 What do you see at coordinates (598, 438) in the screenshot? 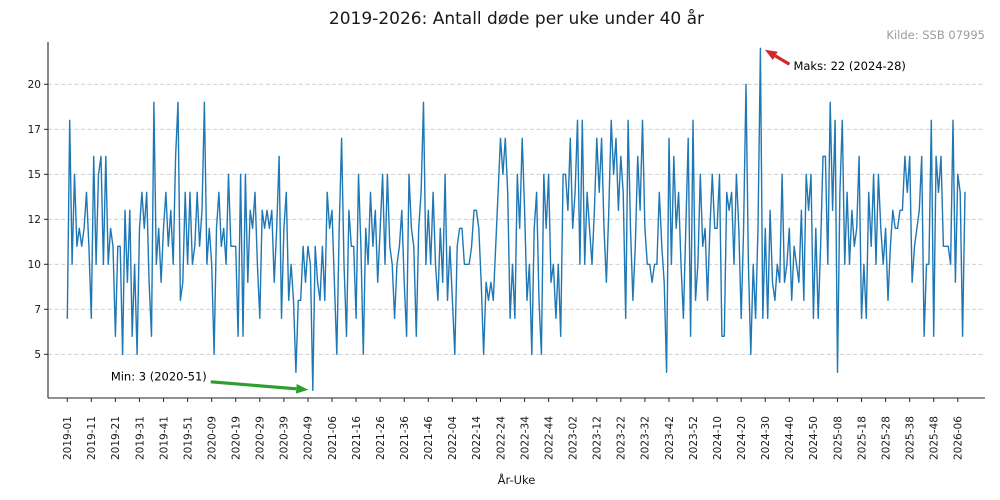
I see `x-tick-label: 2023-12` at bounding box center [598, 438].